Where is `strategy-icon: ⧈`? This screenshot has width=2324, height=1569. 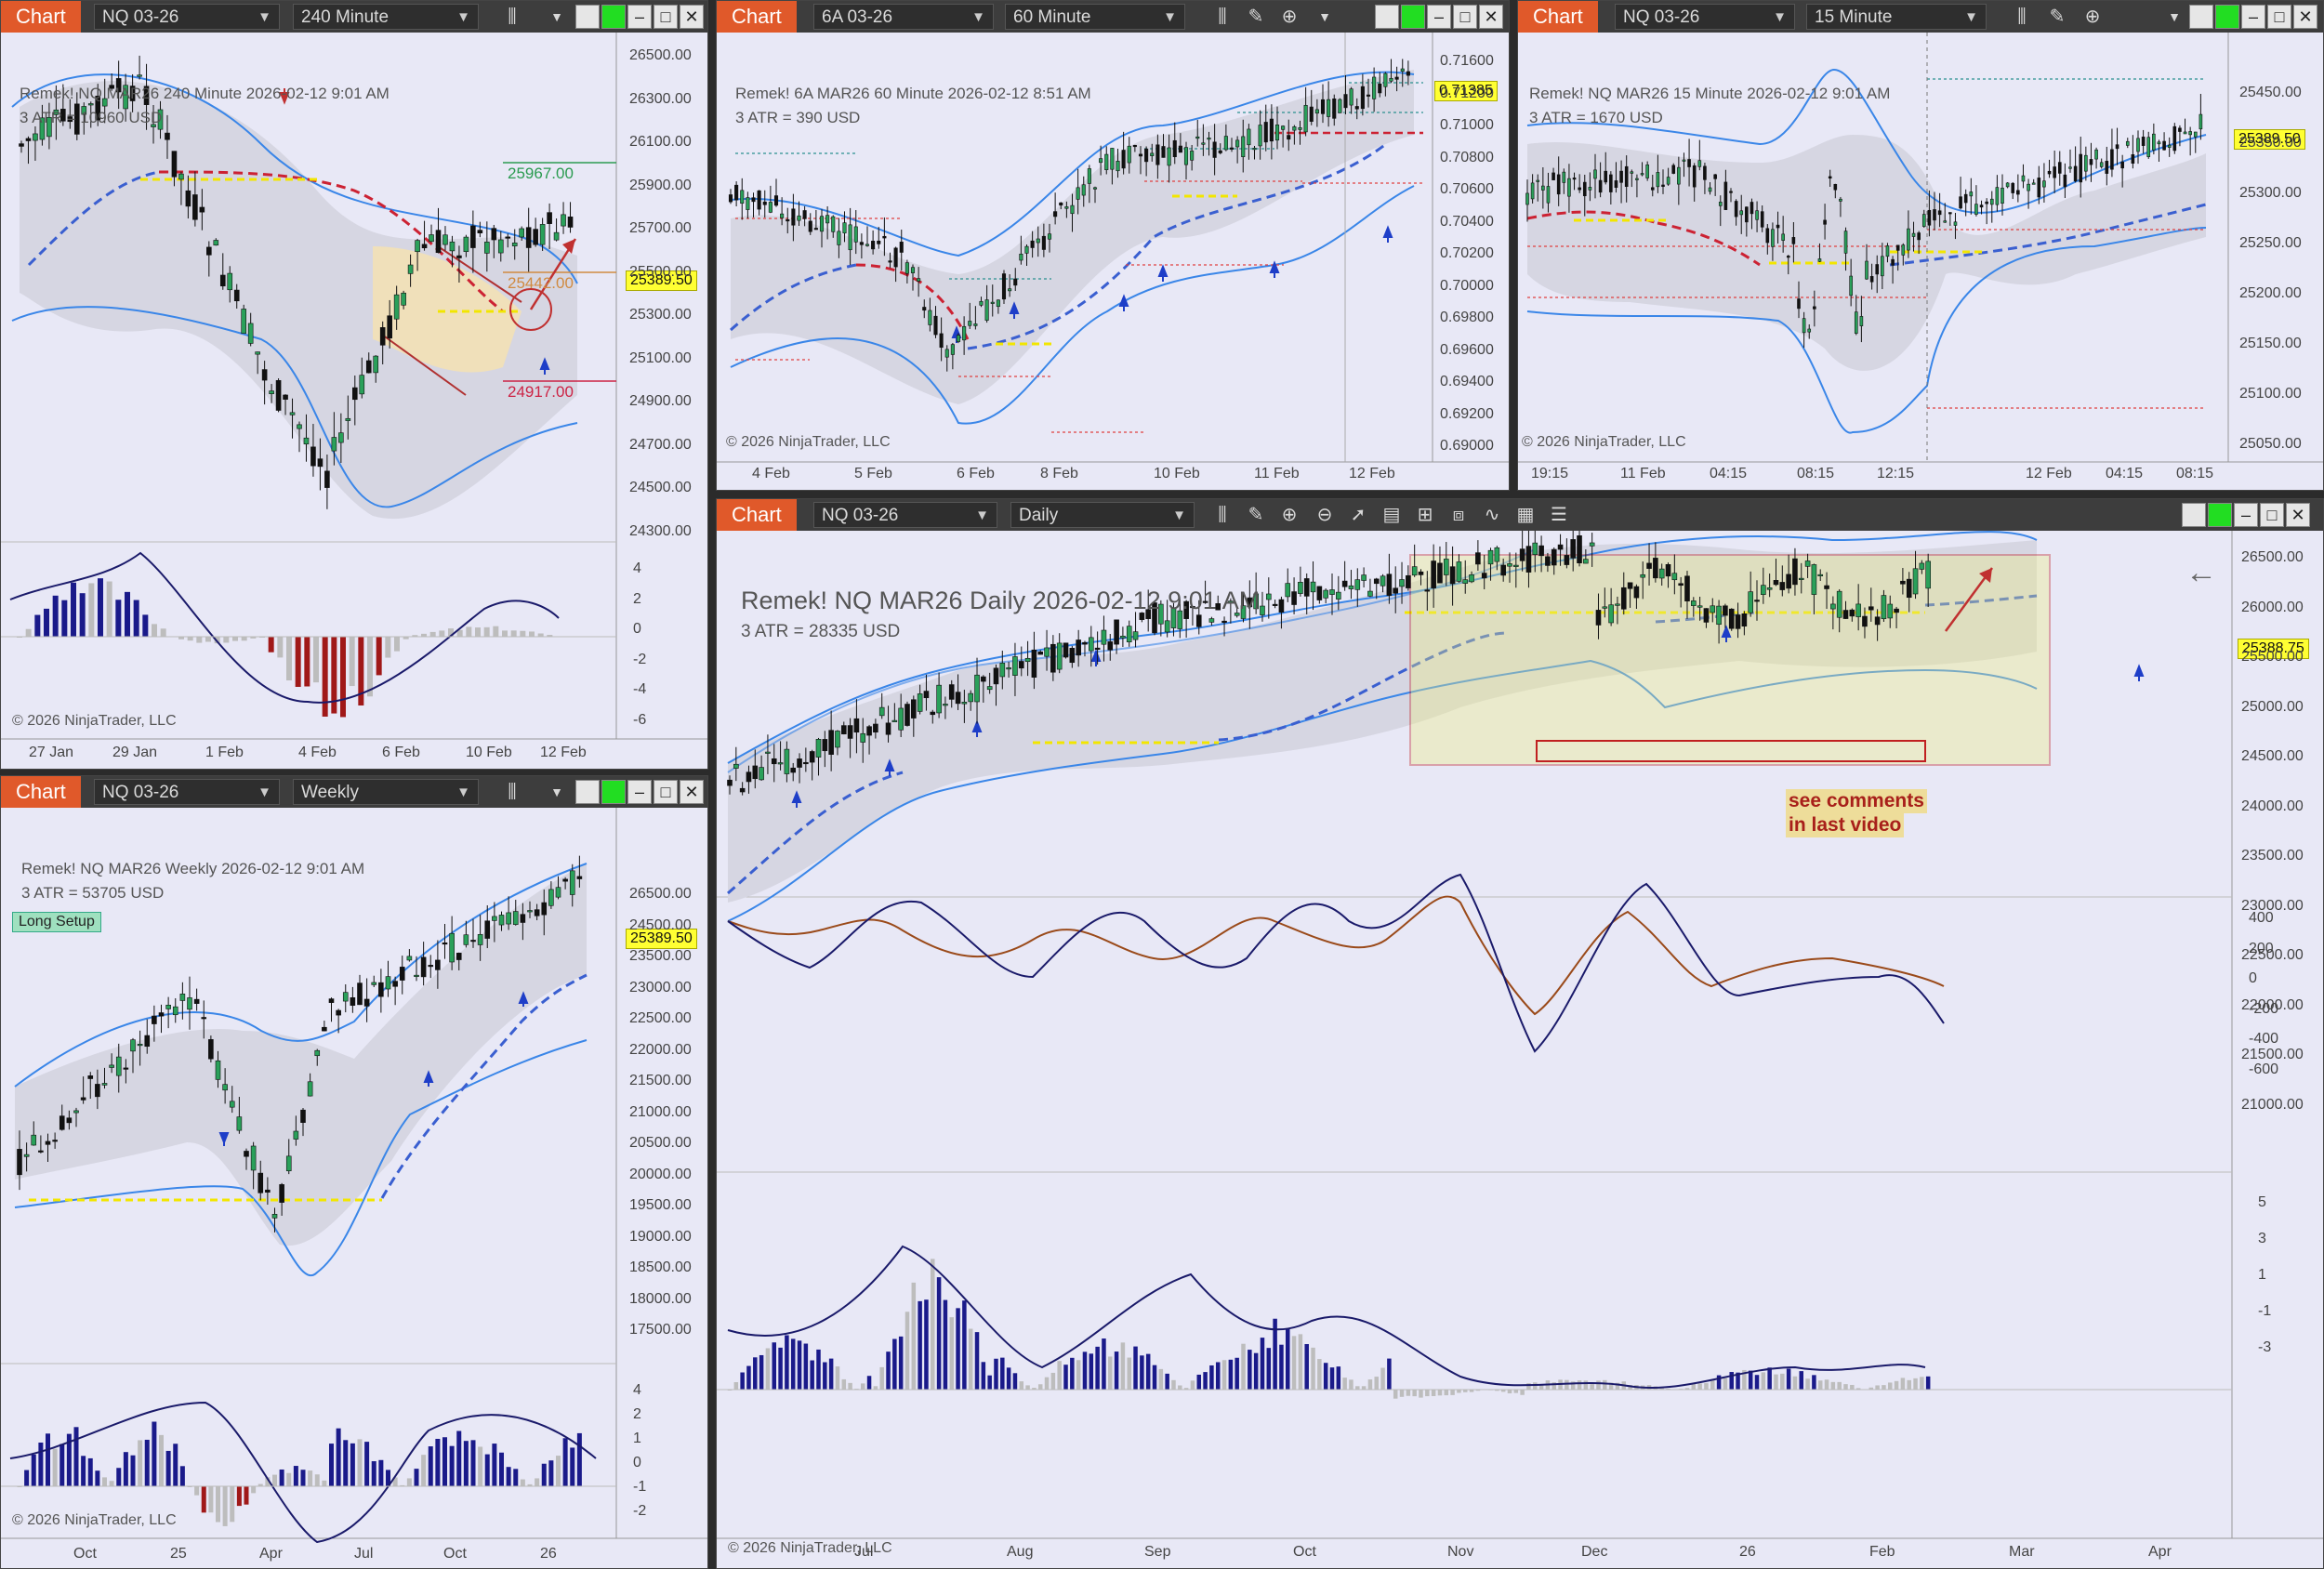
strategy-icon: ⧈ is located at coordinates (1458, 515).